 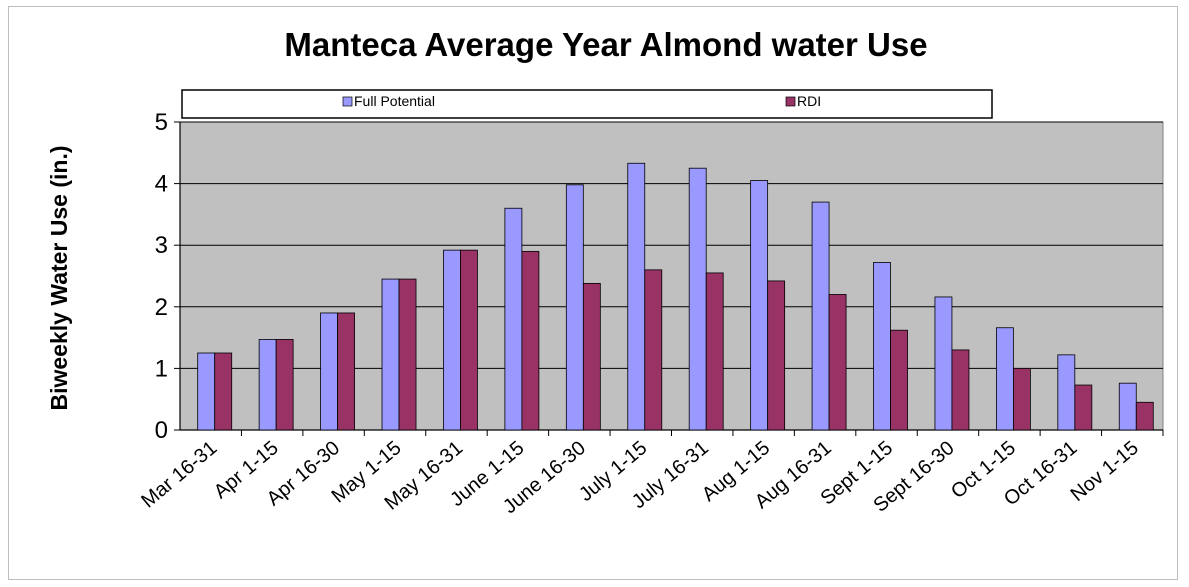 What do you see at coordinates (59, 277) in the screenshot?
I see `y-axis-label: Biweekly Water Use (in.)` at bounding box center [59, 277].